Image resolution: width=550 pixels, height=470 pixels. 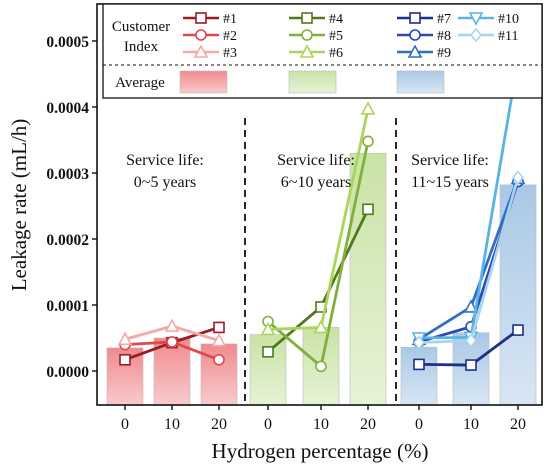 I want to click on y-axis-label: Leakage rate (mL/h), so click(x=19, y=205).